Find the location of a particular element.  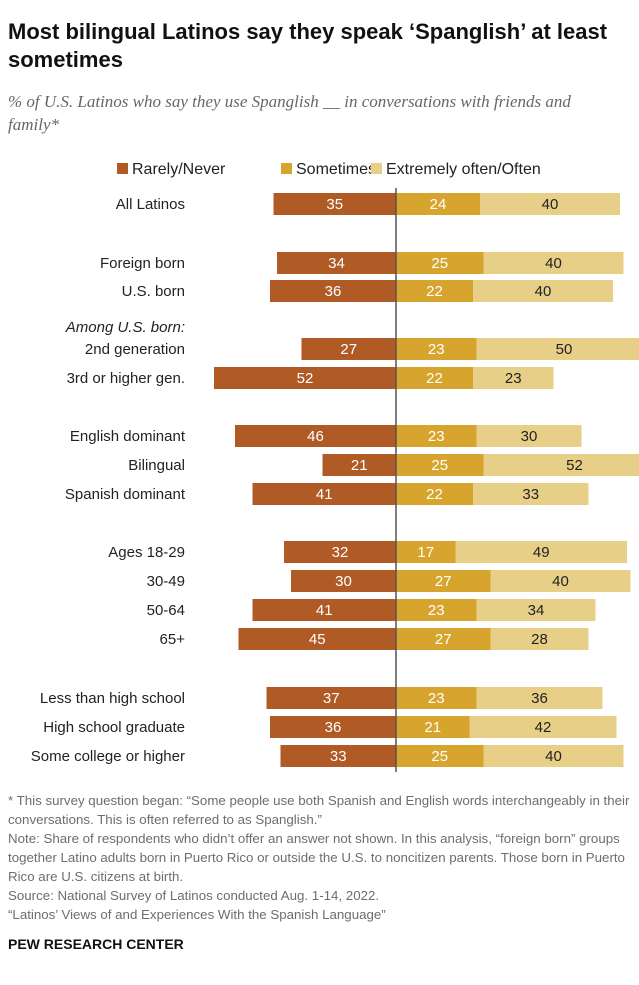

value-label-sometimes-all-latinos: 24 is located at coordinates (438, 204).